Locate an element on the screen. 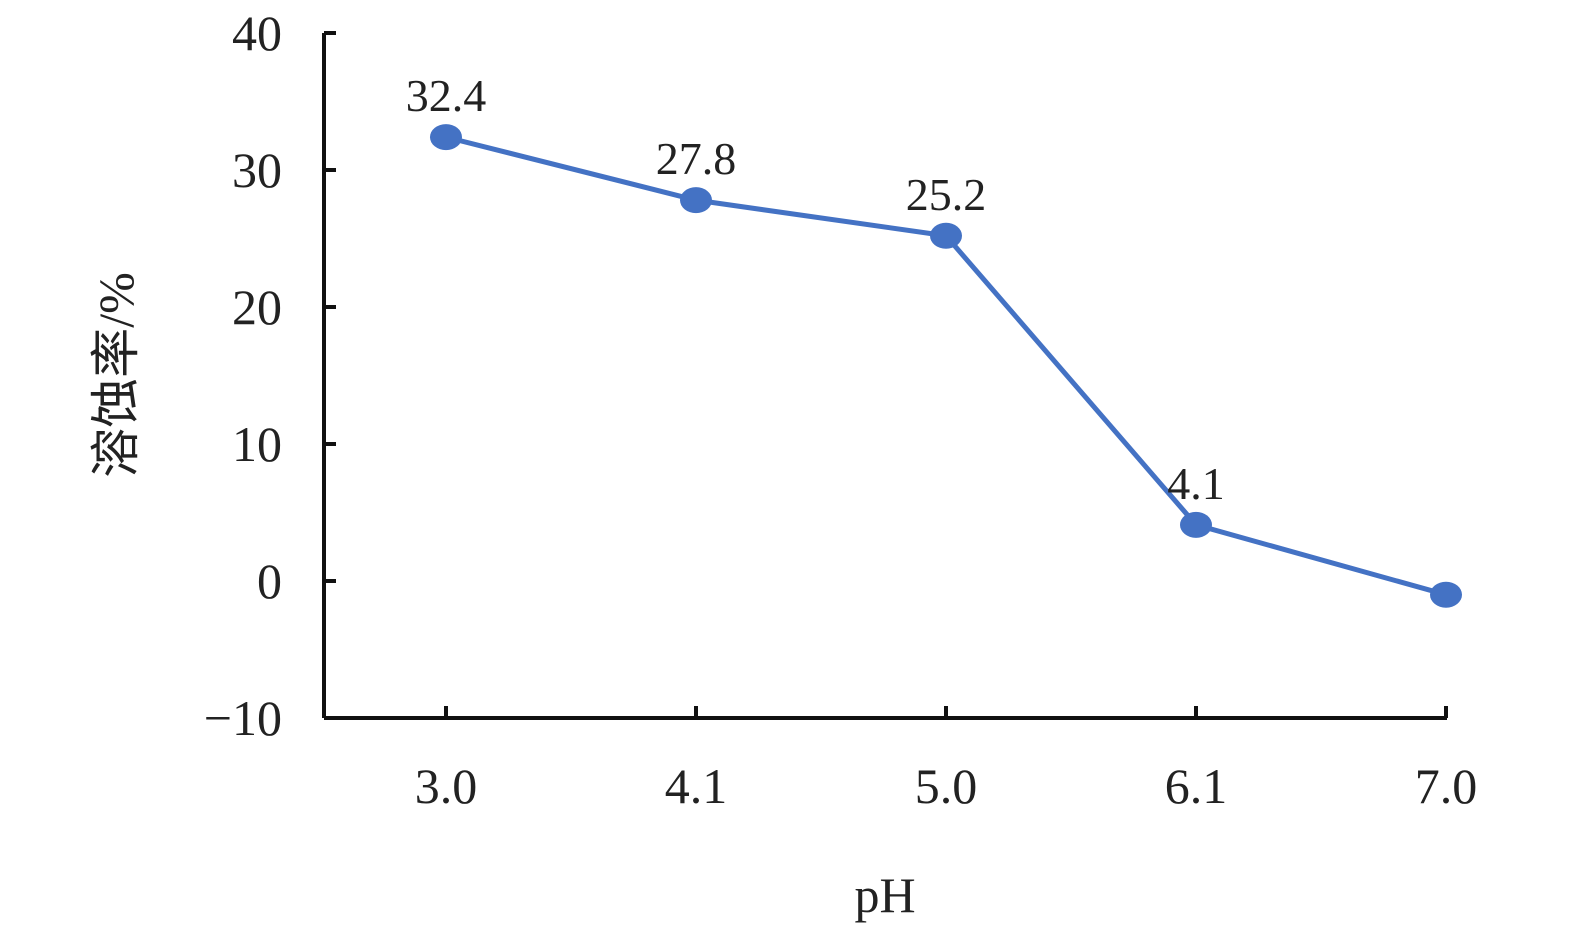  y-tick-label: −10 is located at coordinates (243, 718).